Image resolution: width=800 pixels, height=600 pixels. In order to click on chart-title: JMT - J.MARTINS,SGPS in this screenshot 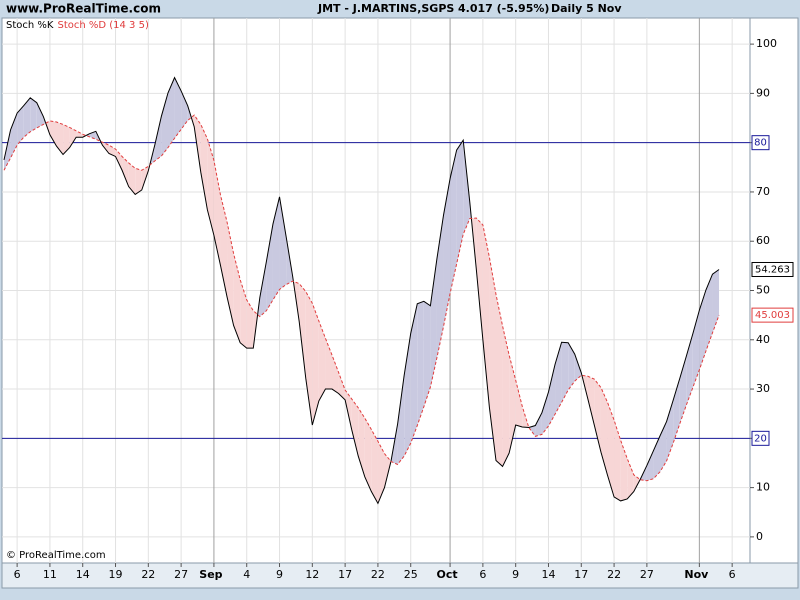, I will do `click(385, 8)`.